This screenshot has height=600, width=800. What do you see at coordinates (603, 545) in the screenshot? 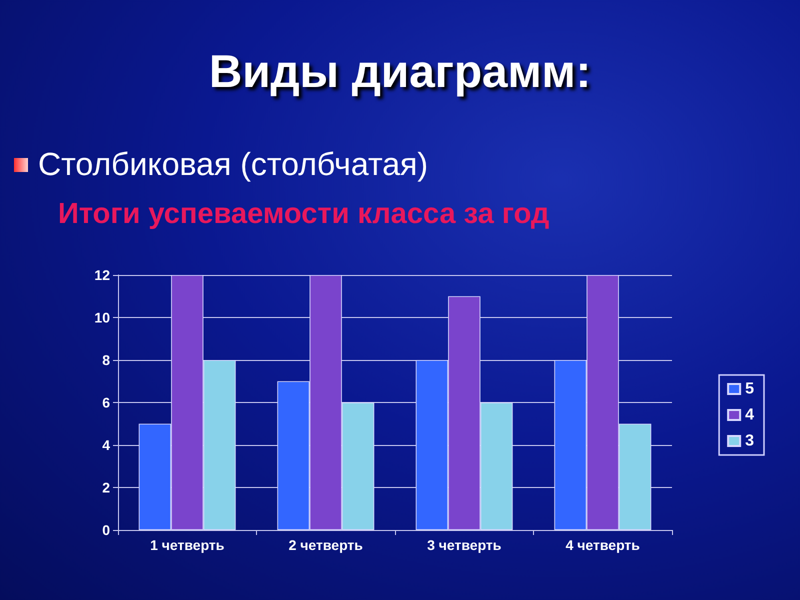
I see `x-tick-label: 4 четверть` at bounding box center [603, 545].